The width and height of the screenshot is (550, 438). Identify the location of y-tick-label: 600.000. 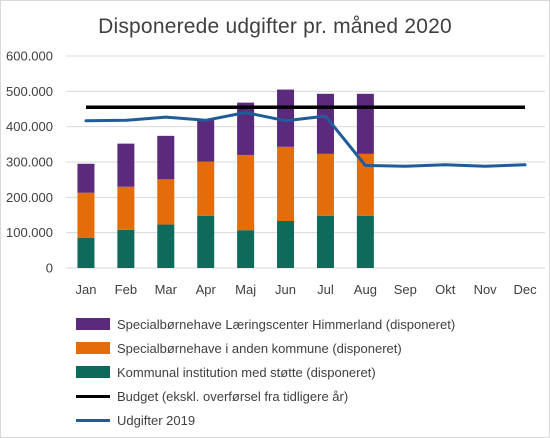
(29, 56).